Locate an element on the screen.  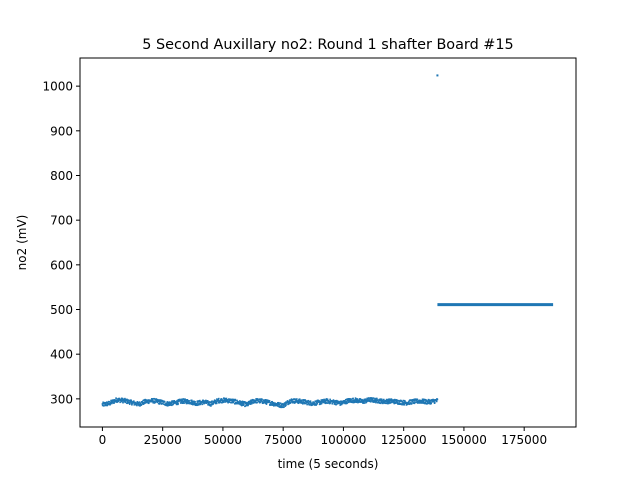
y-tick-label: 800 is located at coordinates (61, 176).